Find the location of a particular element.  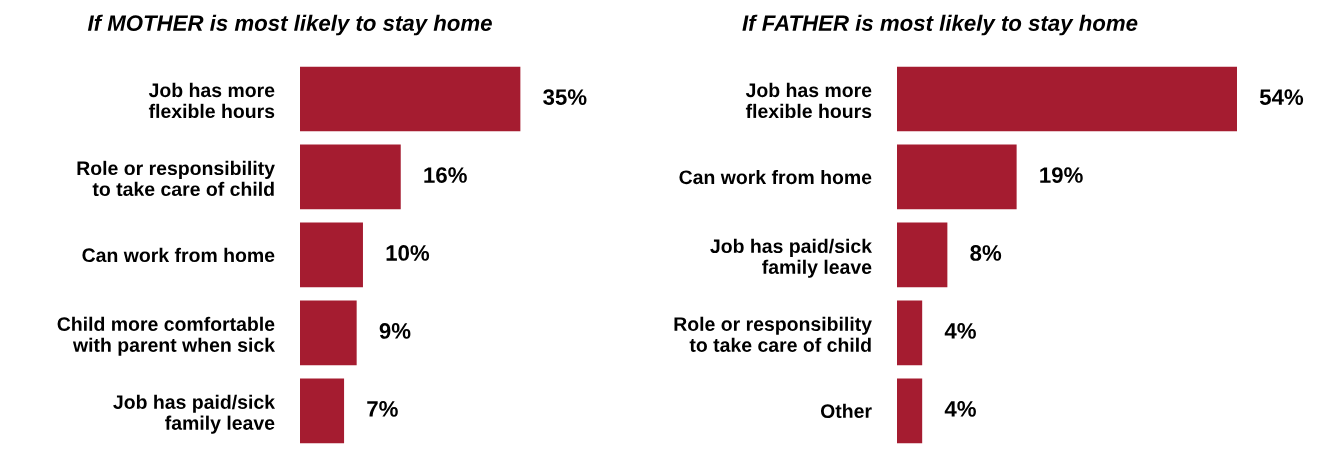

data-label: 10% is located at coordinates (408, 253).